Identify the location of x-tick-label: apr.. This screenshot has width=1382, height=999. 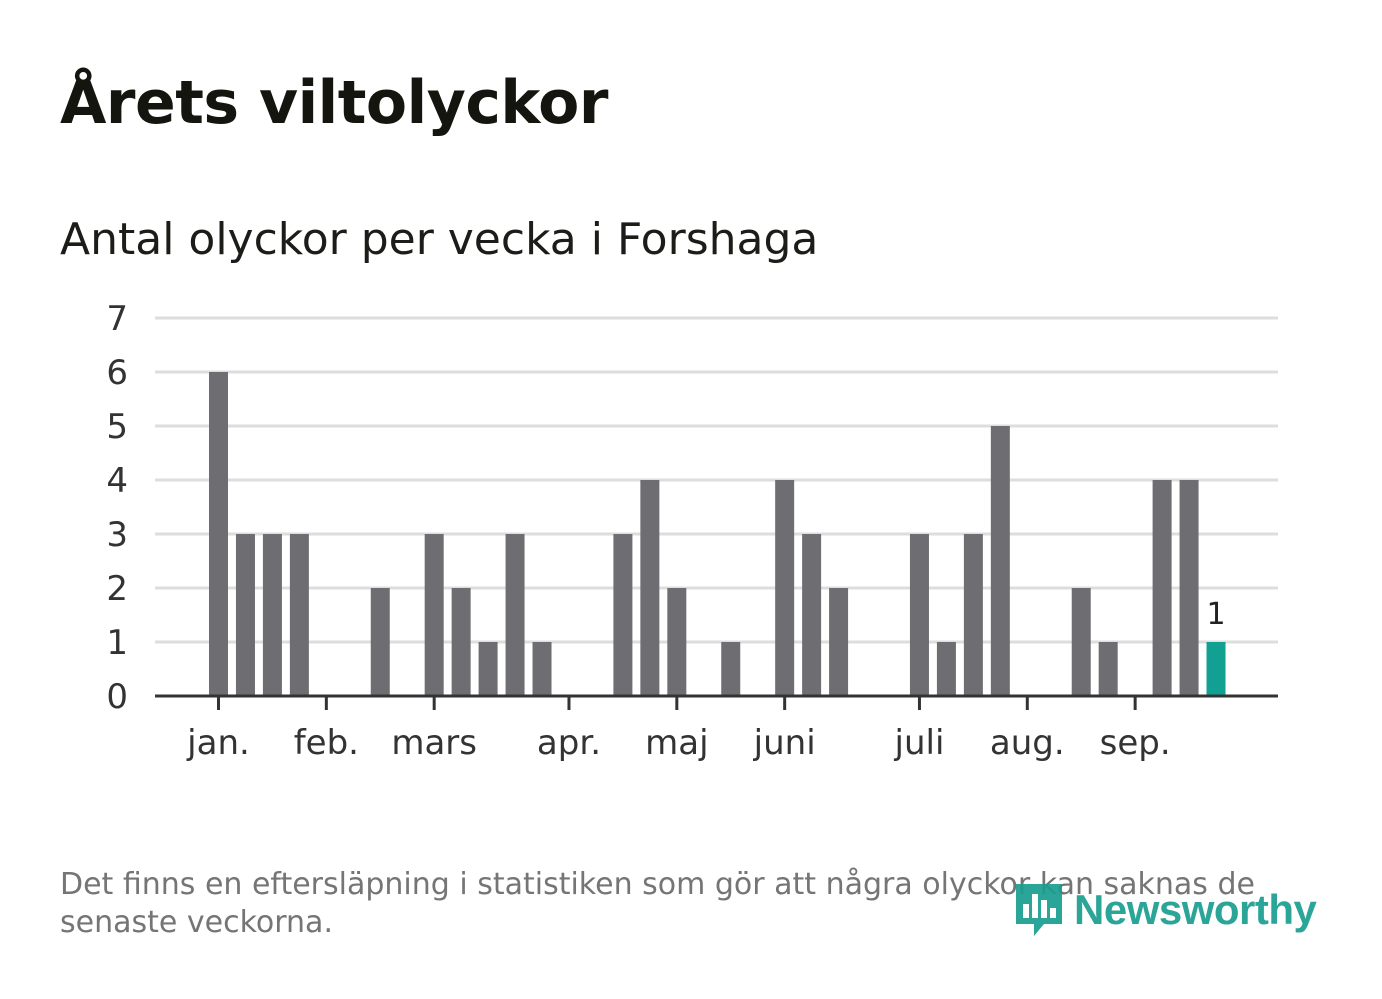
(569, 743).